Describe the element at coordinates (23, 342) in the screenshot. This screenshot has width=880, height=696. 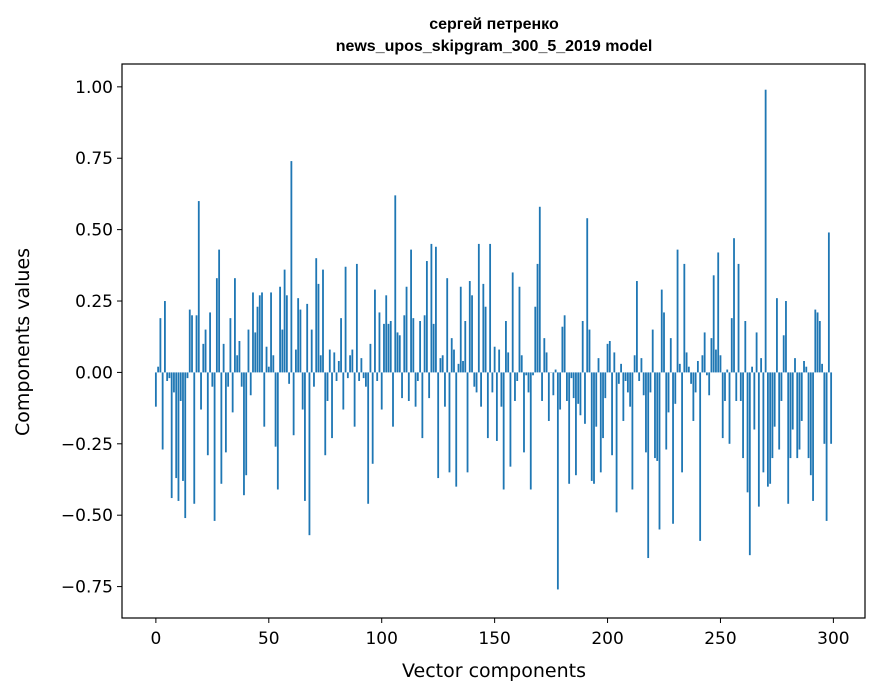
I see `y-axis-label: Components values` at that location.